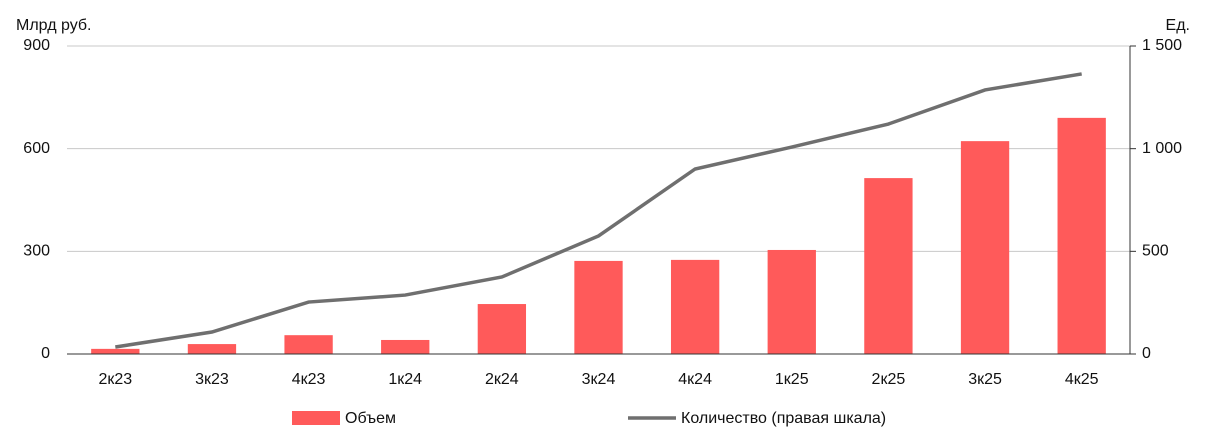  What do you see at coordinates (1146, 353) in the screenshot?
I see `y2-tick-label: 0` at bounding box center [1146, 353].